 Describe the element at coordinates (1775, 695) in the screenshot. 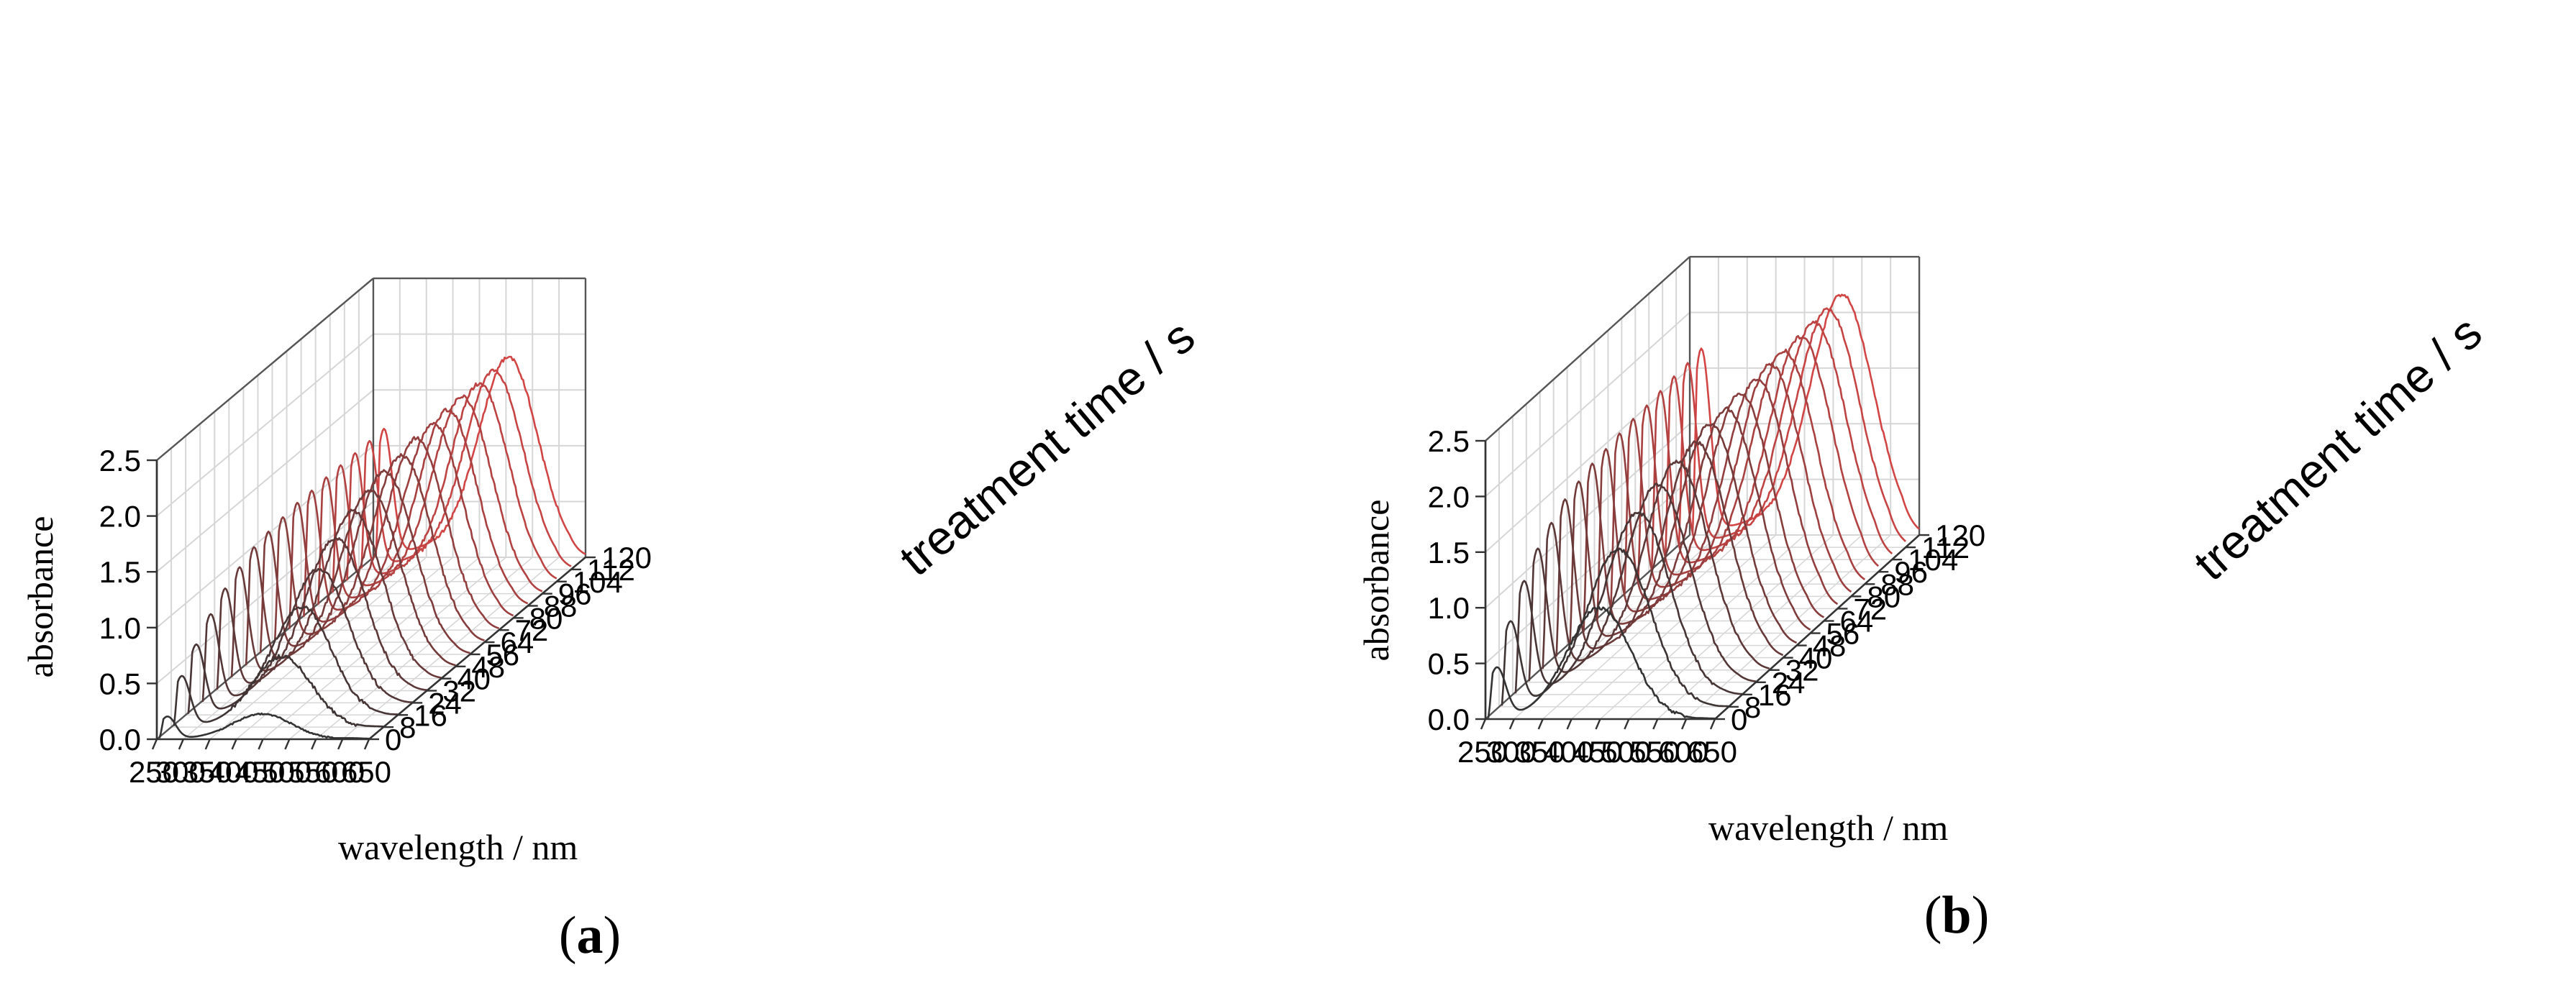

I see `z-tick-label: 16` at that location.